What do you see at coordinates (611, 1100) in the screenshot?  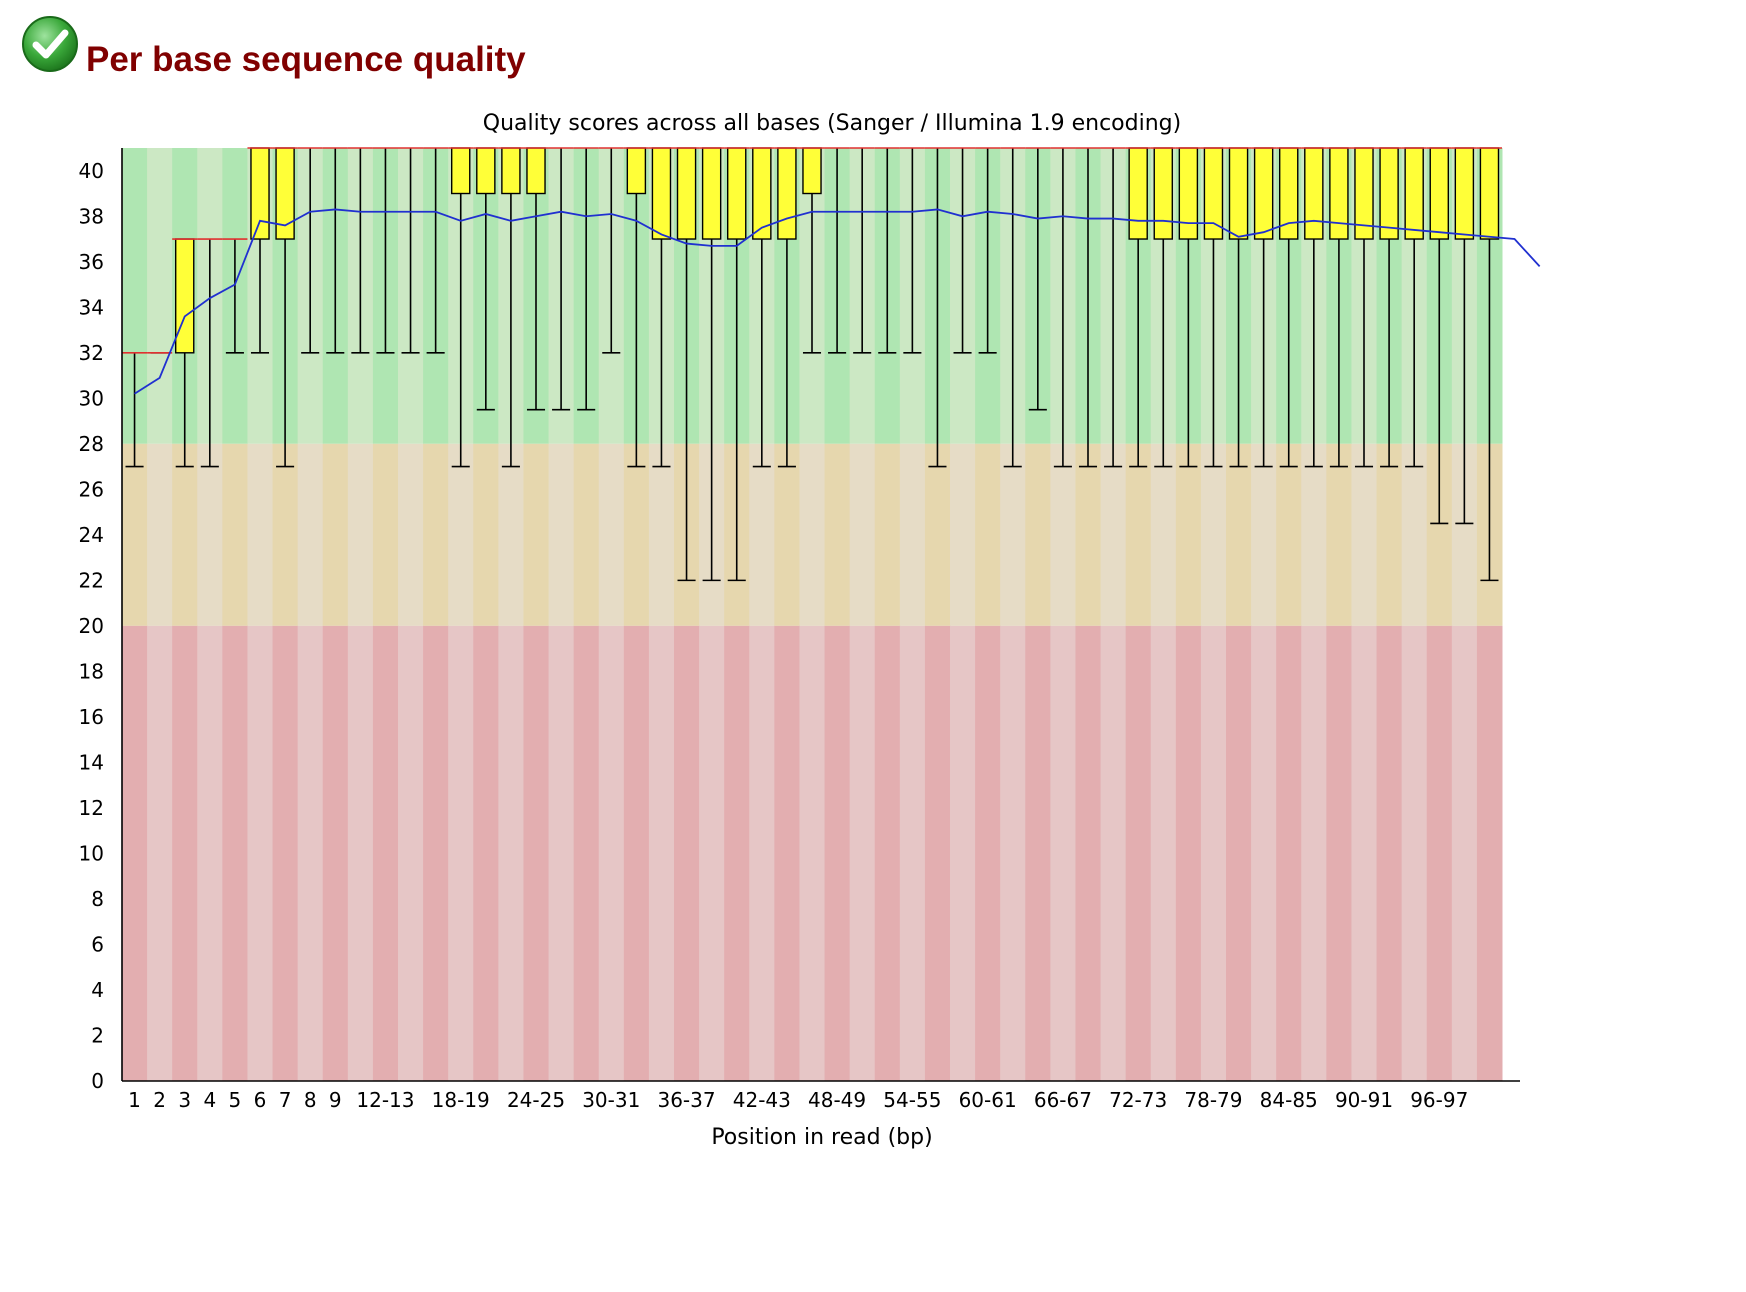 I see `x-tick-label: 30-31` at bounding box center [611, 1100].